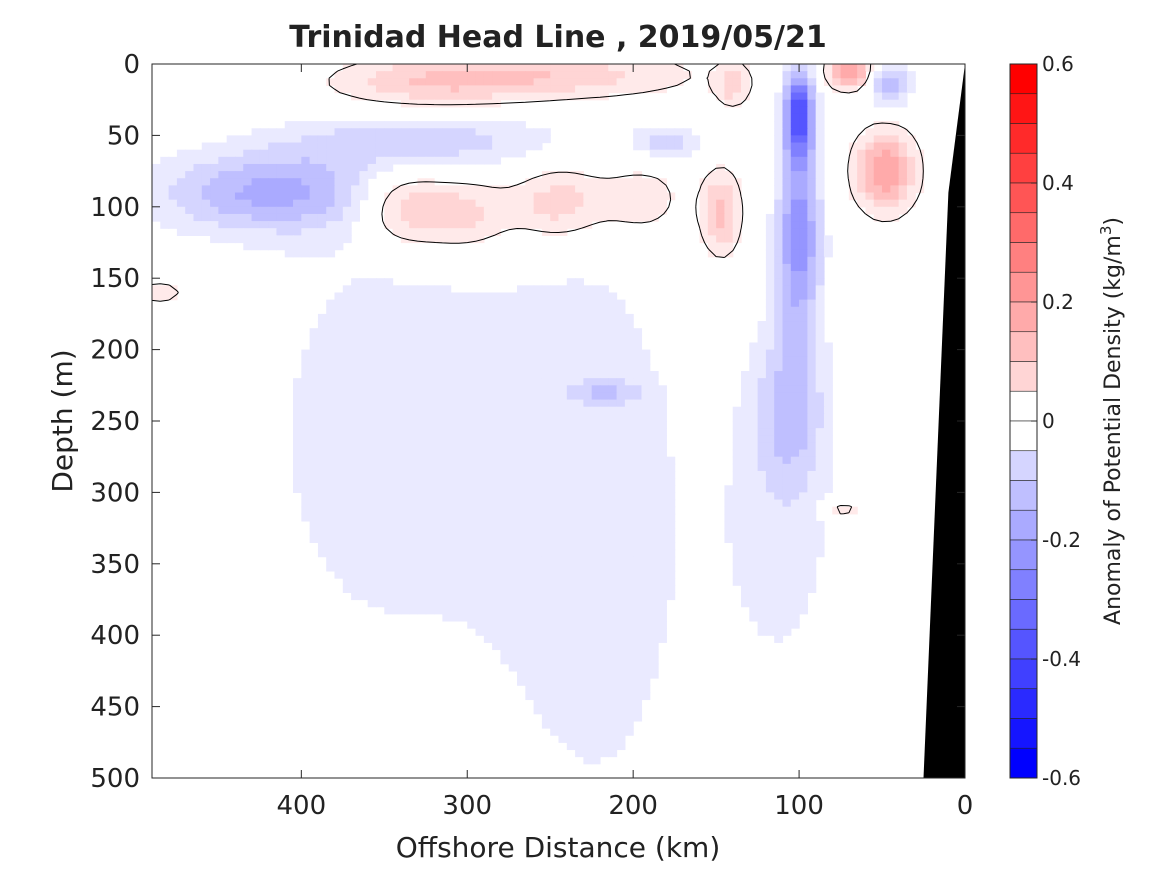 This screenshot has width=1167, height=875. What do you see at coordinates (1113, 430) in the screenshot?
I see `colorbar-label-main: Anomaly of Potential Density (kg/m` at bounding box center [1113, 430].